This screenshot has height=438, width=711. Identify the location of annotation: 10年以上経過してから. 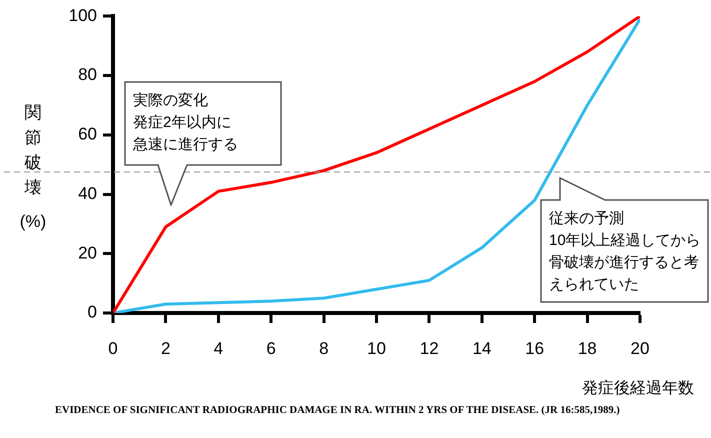
(625, 241).